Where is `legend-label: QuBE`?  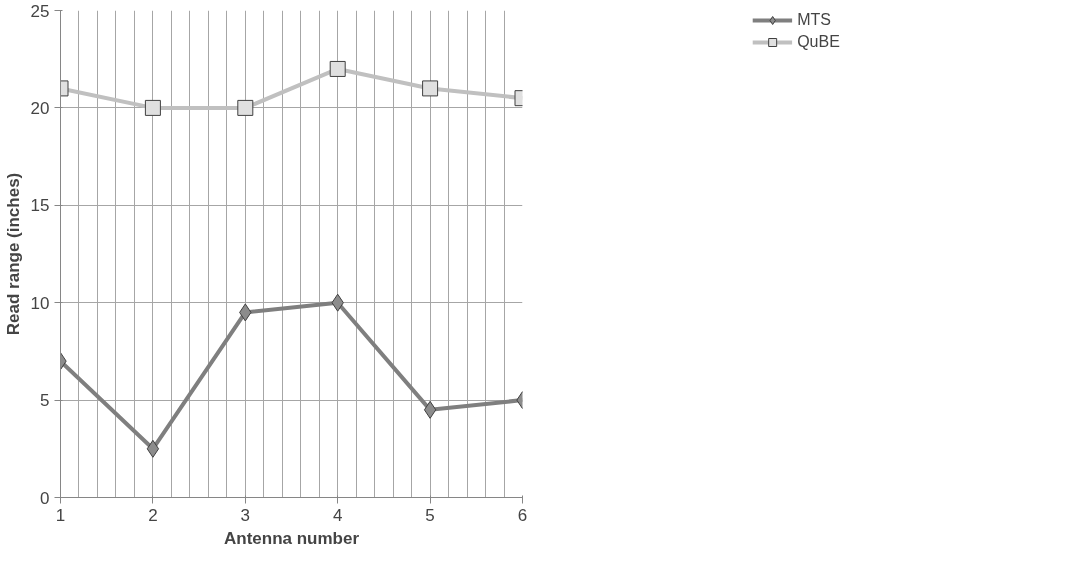 legend-label: QuBE is located at coordinates (818, 42).